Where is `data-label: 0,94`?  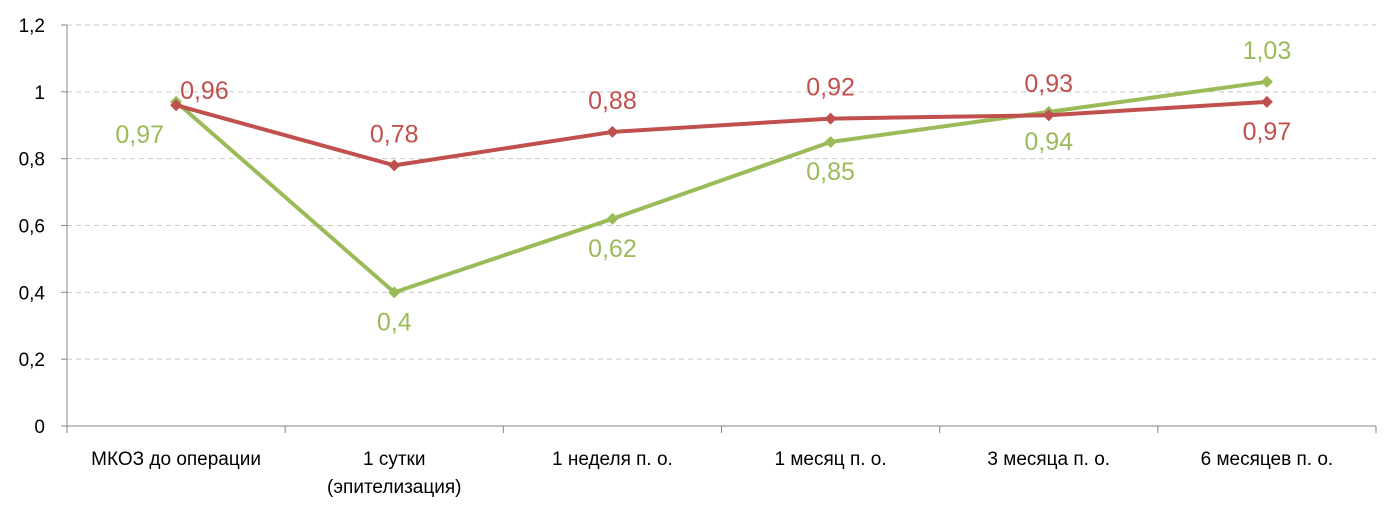
data-label: 0,94 is located at coordinates (1048, 142).